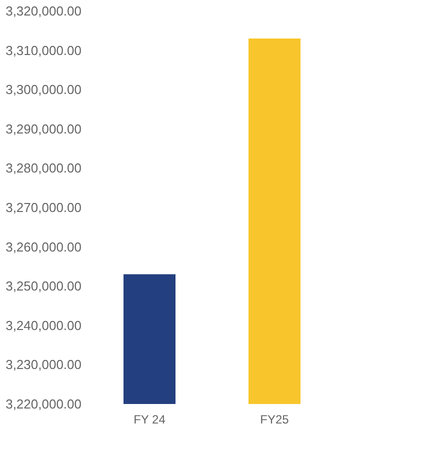 The width and height of the screenshot is (422, 451). I want to click on y-tick-label: 3,240,000.00, so click(44, 325).